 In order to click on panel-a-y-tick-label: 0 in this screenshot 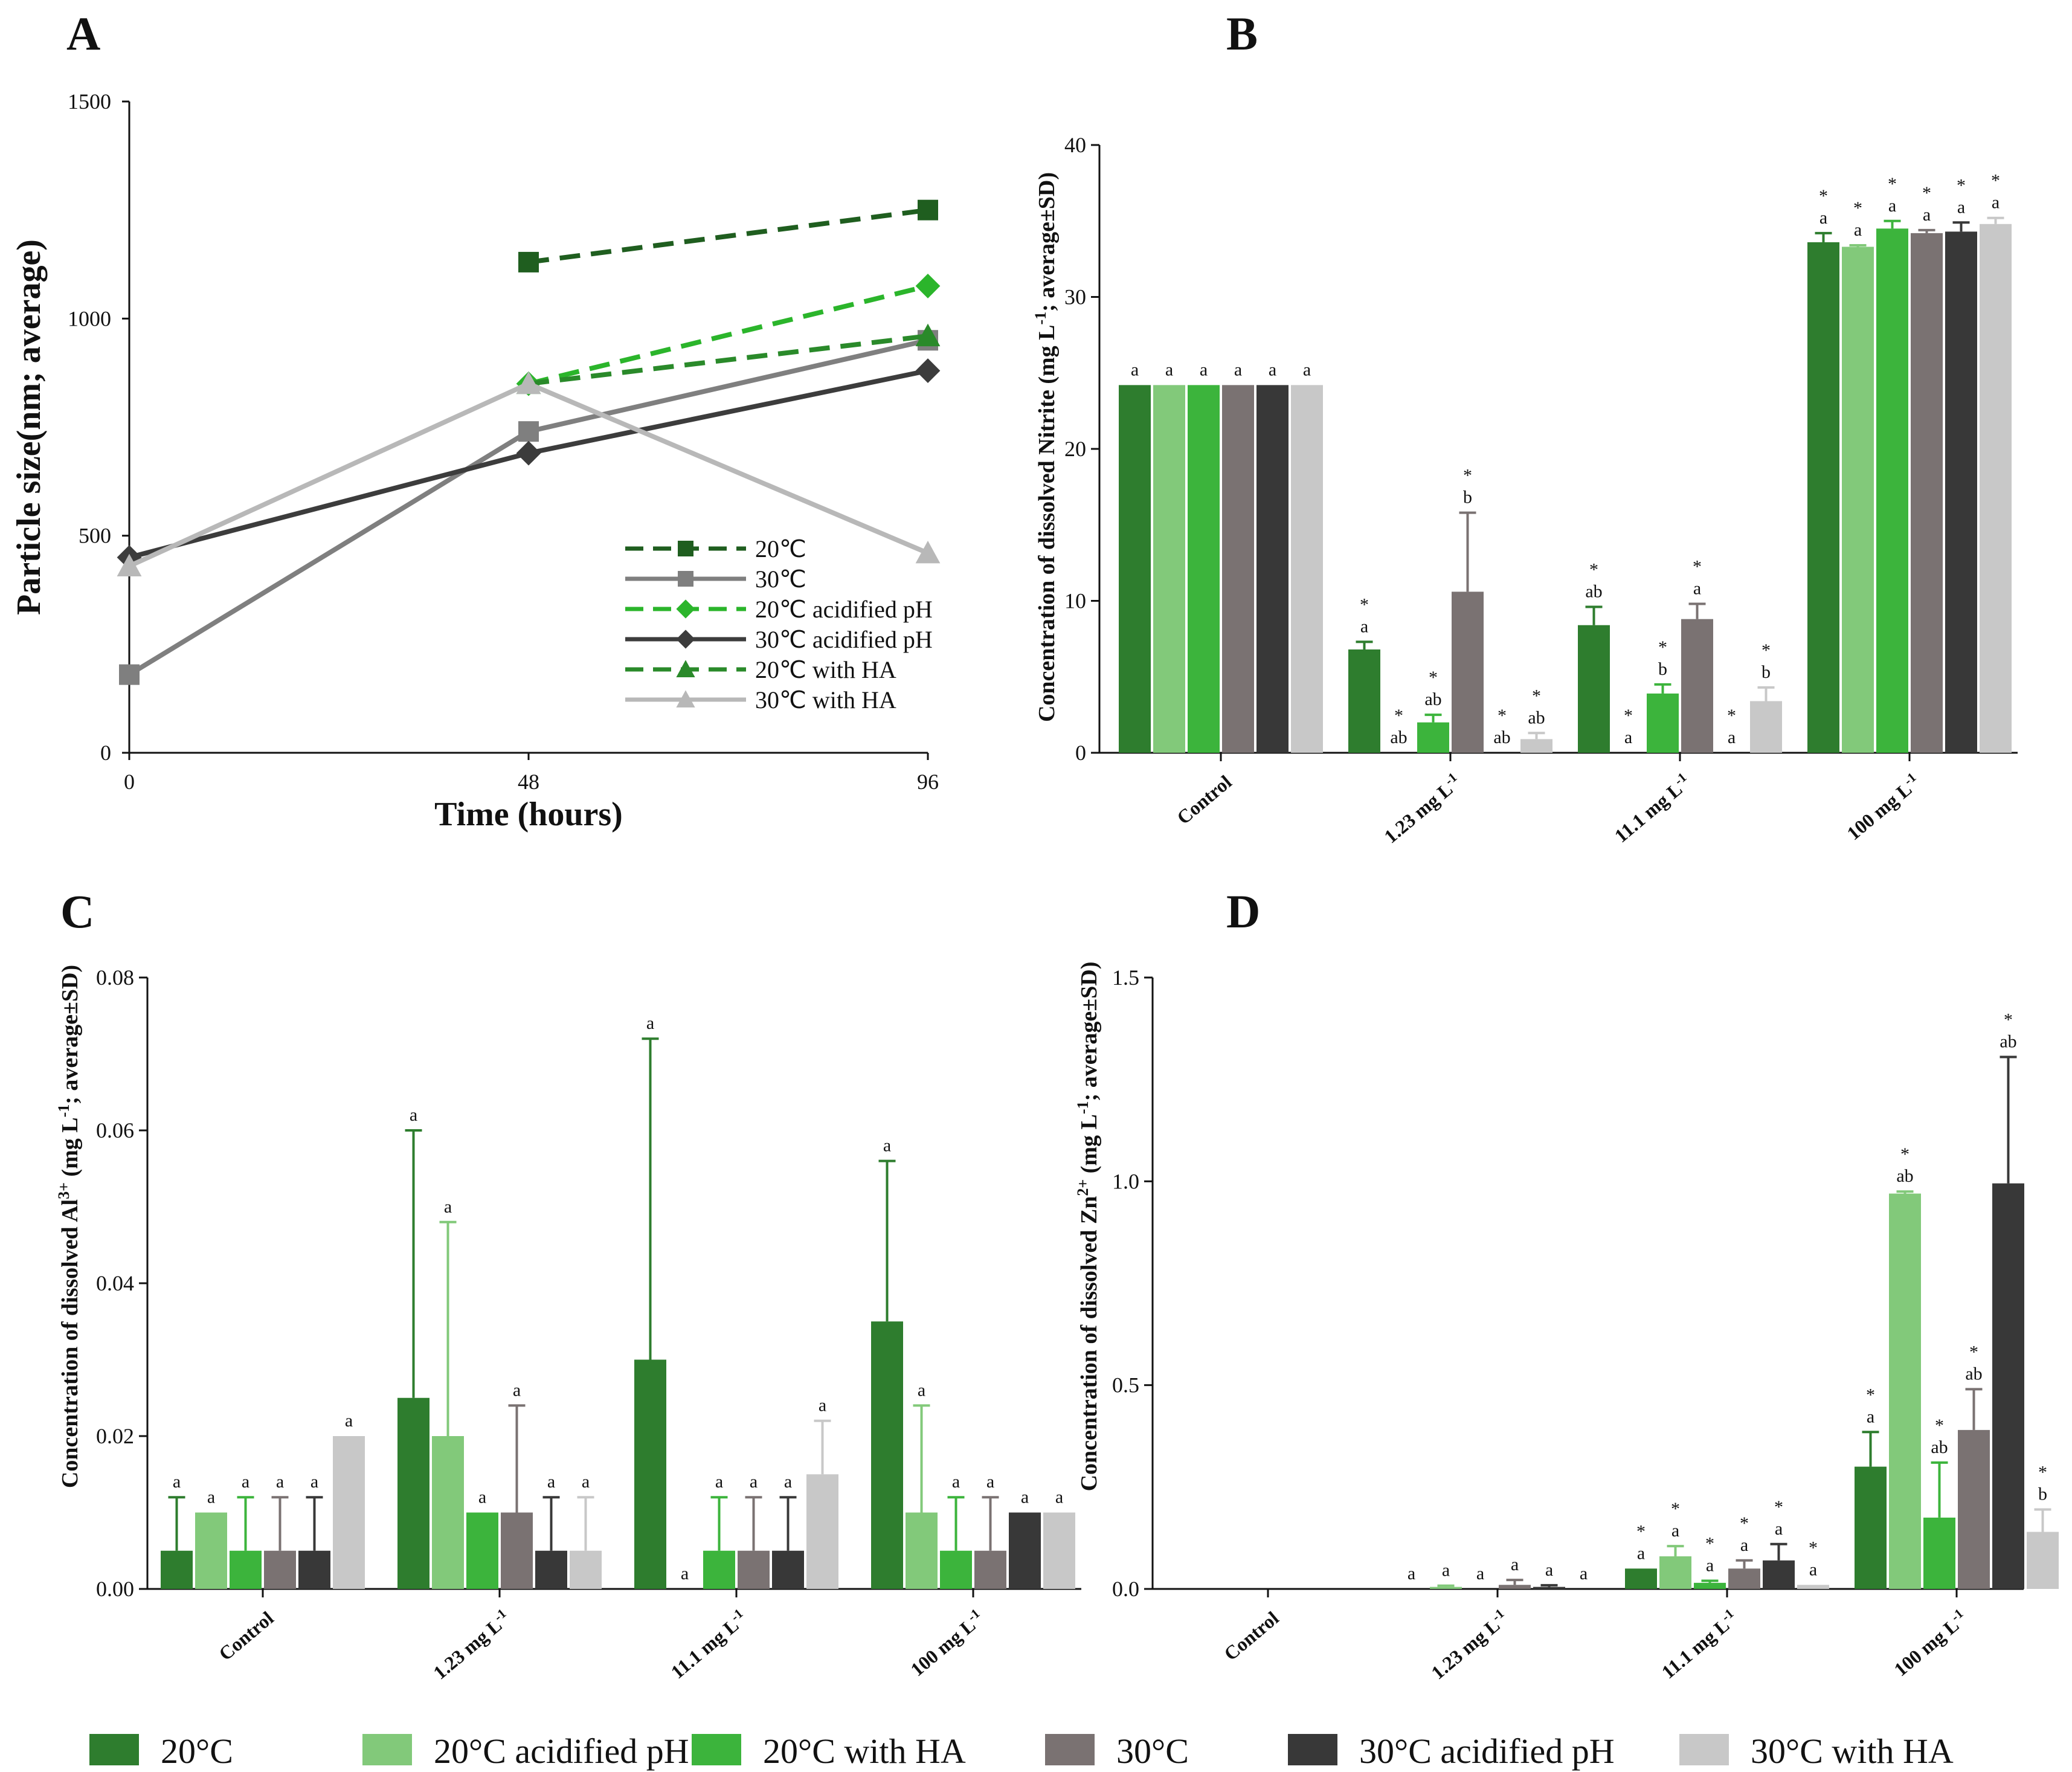, I will do `click(106, 753)`.